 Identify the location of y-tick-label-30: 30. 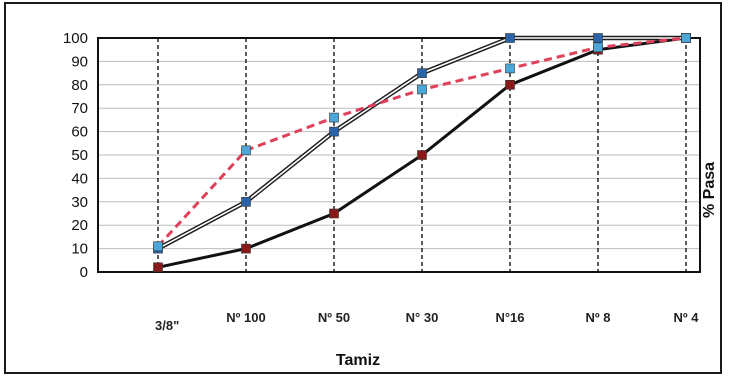
(79, 202).